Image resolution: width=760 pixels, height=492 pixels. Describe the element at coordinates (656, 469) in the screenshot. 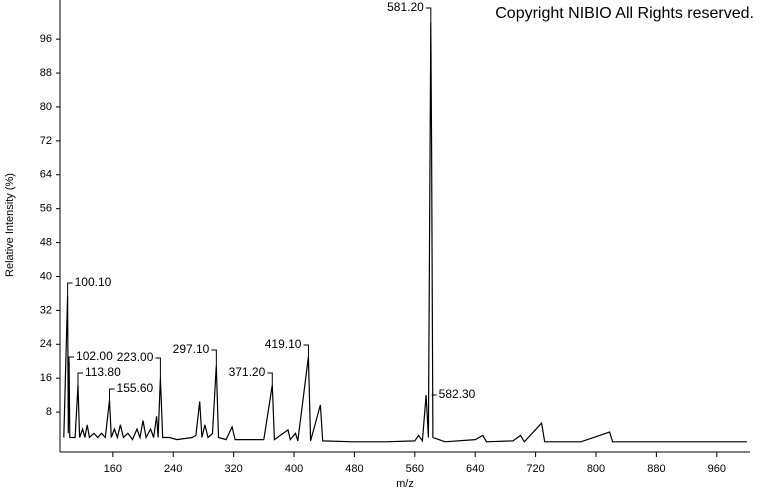

I see `x-tick-label: 880` at that location.